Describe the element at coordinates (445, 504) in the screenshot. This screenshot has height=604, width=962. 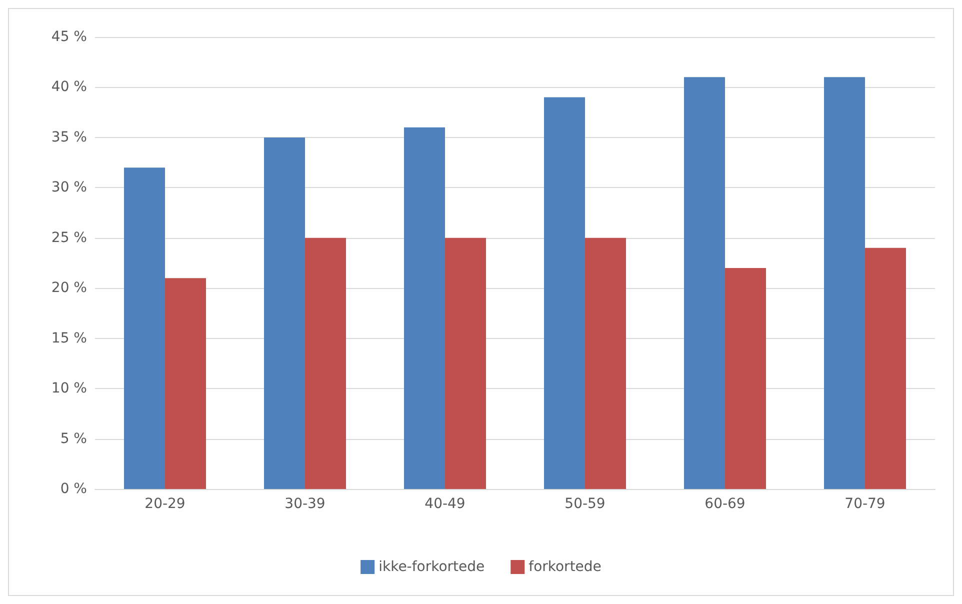
I see `x-tick-label: 40-49` at that location.